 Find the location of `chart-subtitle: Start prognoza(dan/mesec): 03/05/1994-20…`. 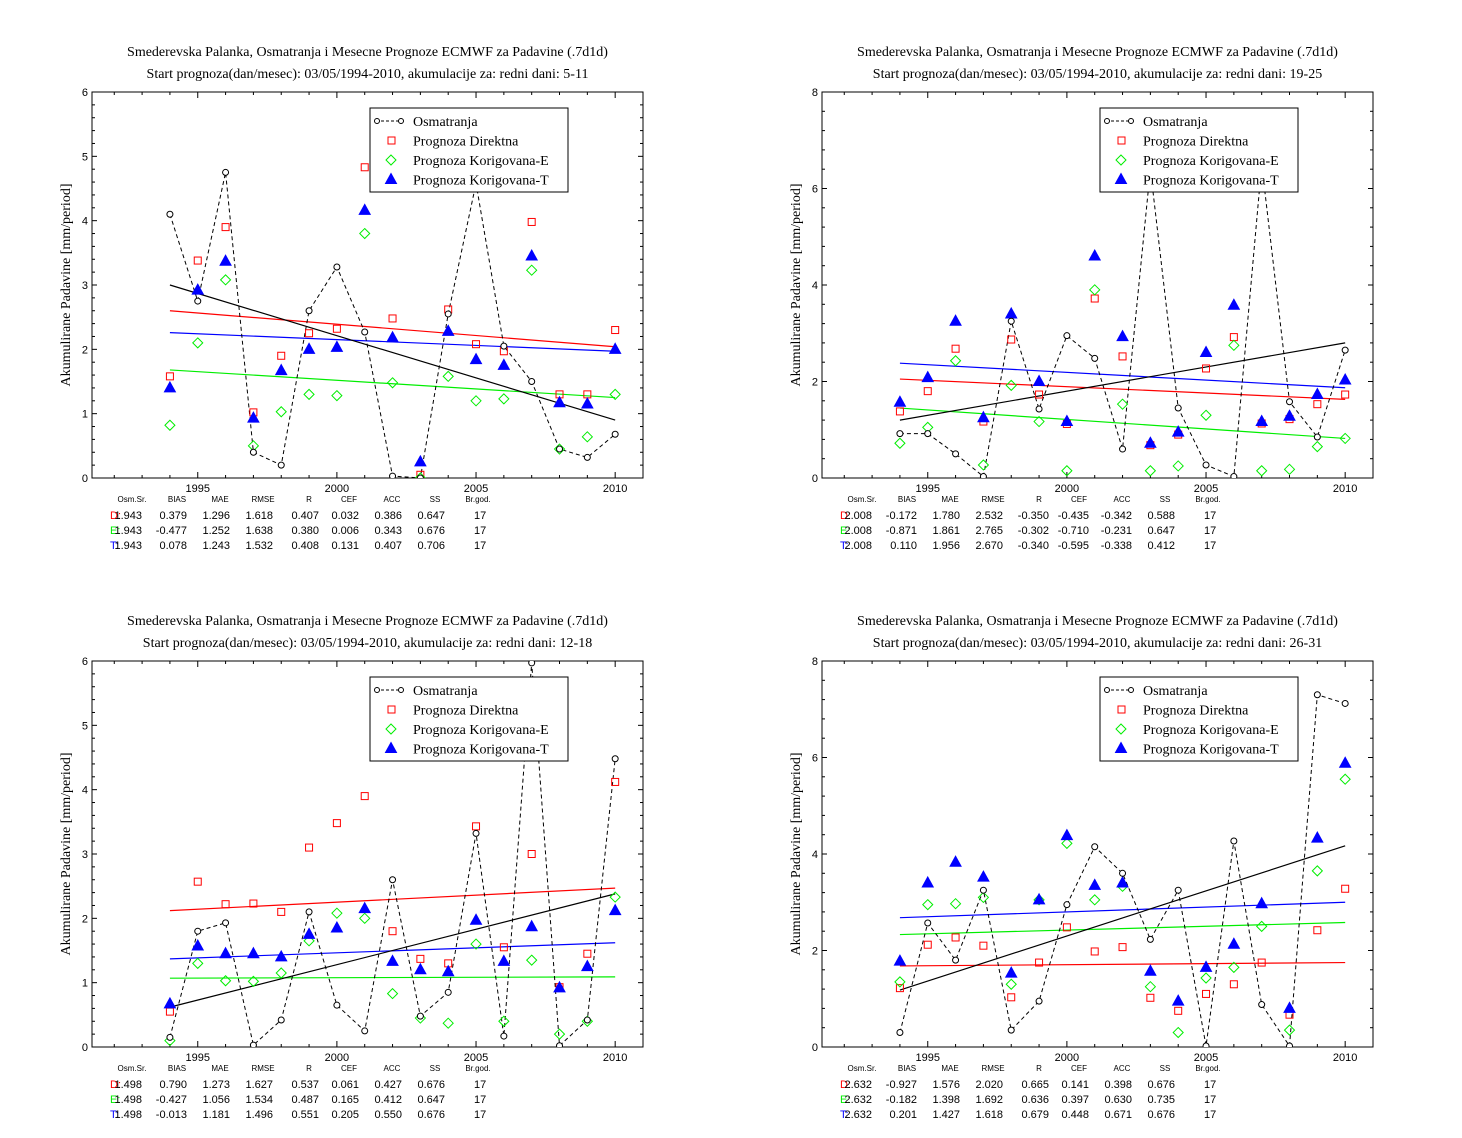

chart-subtitle: Start prognoza(dan/mesec): 03/05/1994-20… is located at coordinates (1097, 643).